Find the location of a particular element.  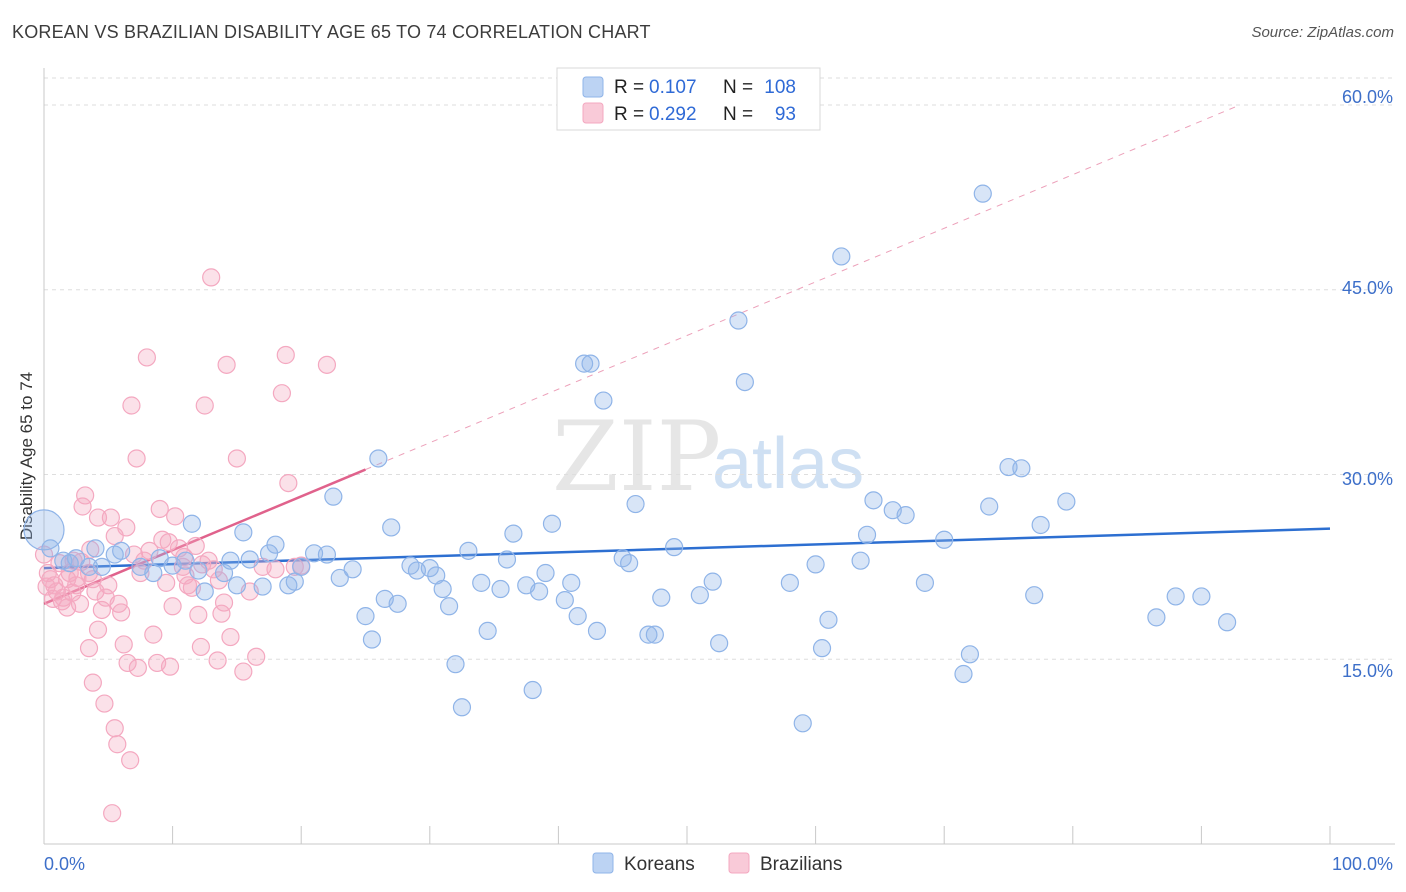

legend-brazilian-r-label: R = is located at coordinates (629, 114).